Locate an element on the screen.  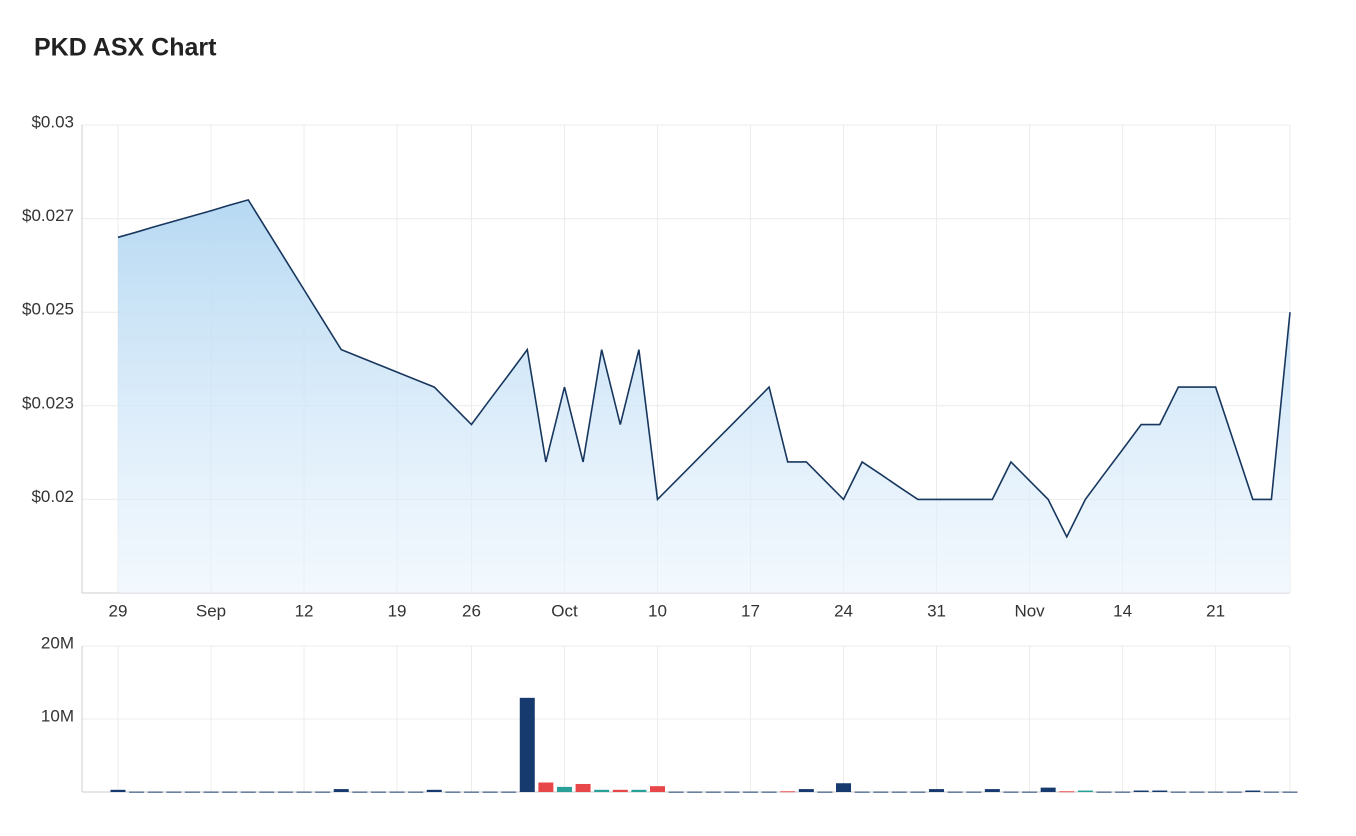
x-tick-label: 12 is located at coordinates (304, 610).